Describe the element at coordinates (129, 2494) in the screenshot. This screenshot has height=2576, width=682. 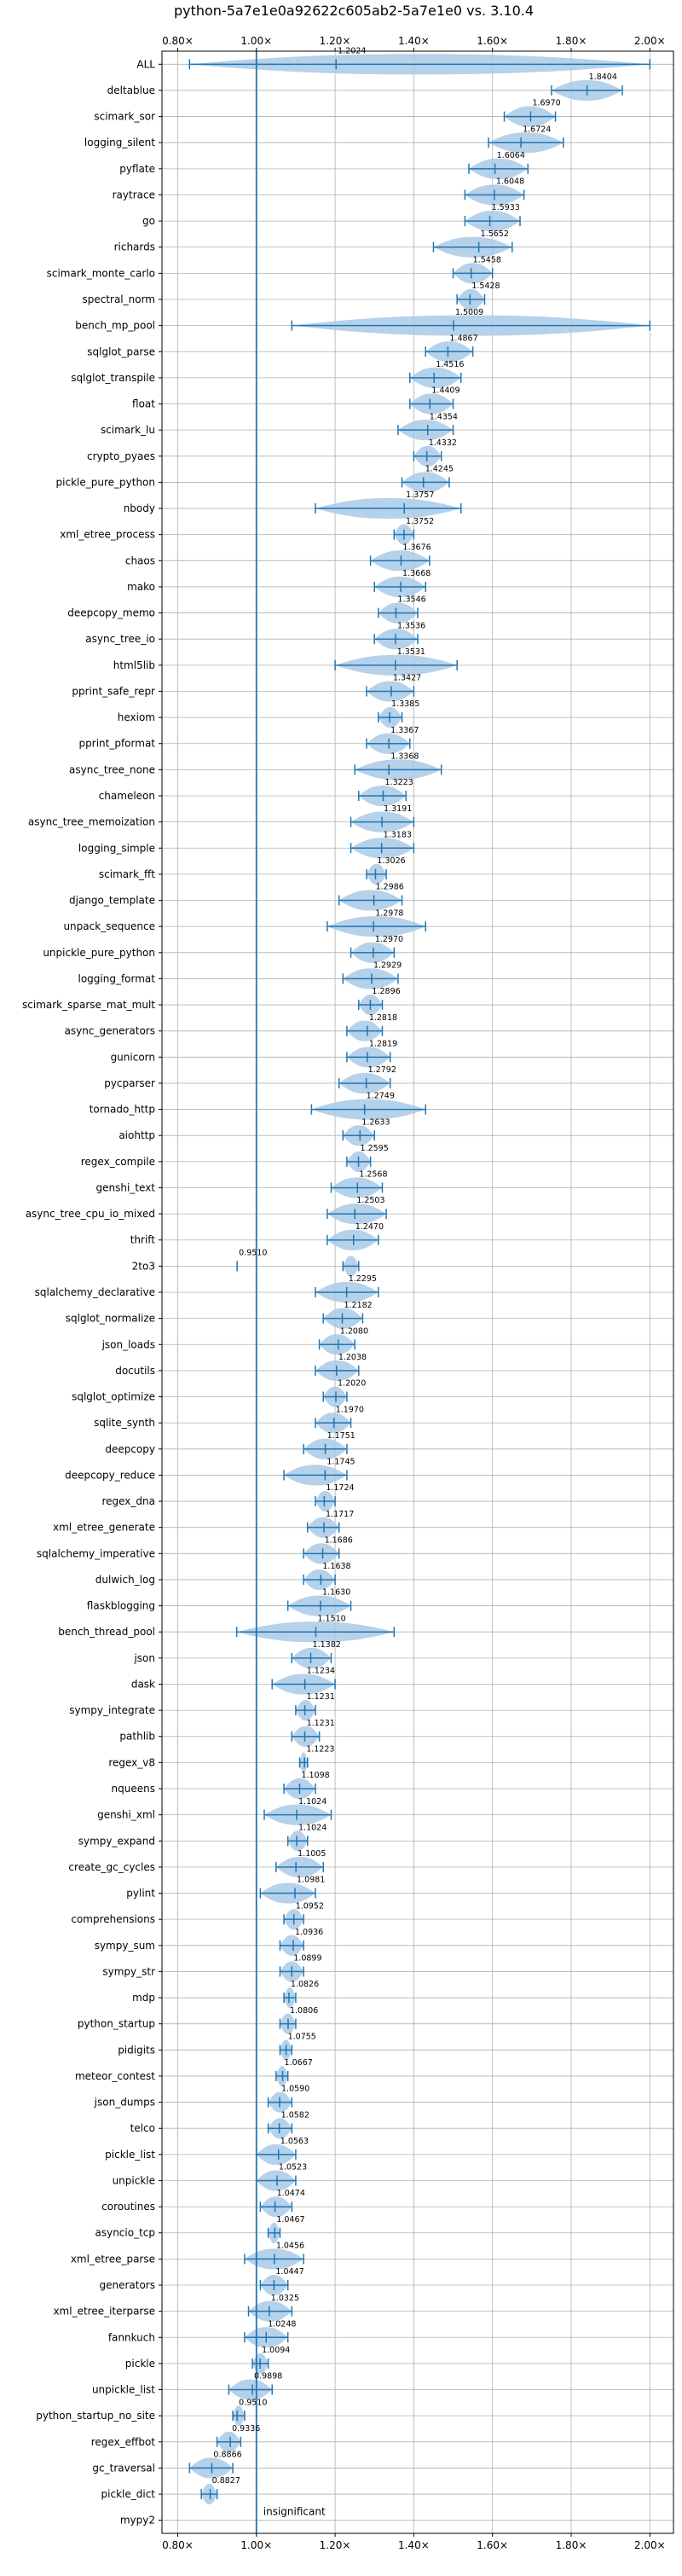
I see `y-tick-label: pickle_dict` at that location.